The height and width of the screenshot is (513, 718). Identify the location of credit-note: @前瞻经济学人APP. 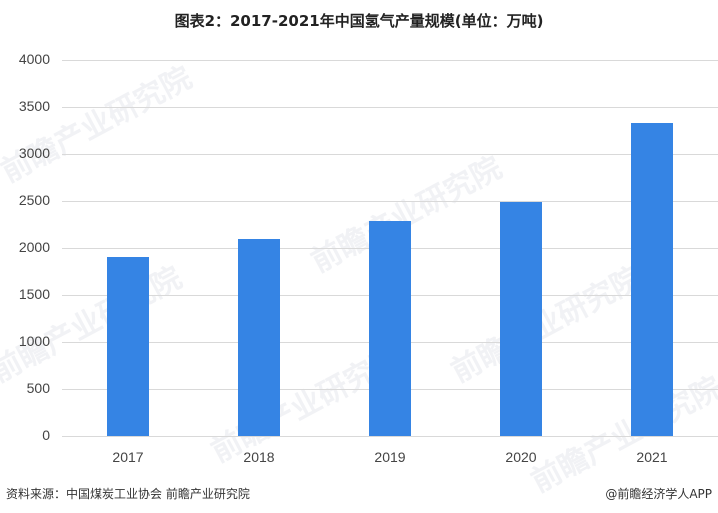
(658, 494).